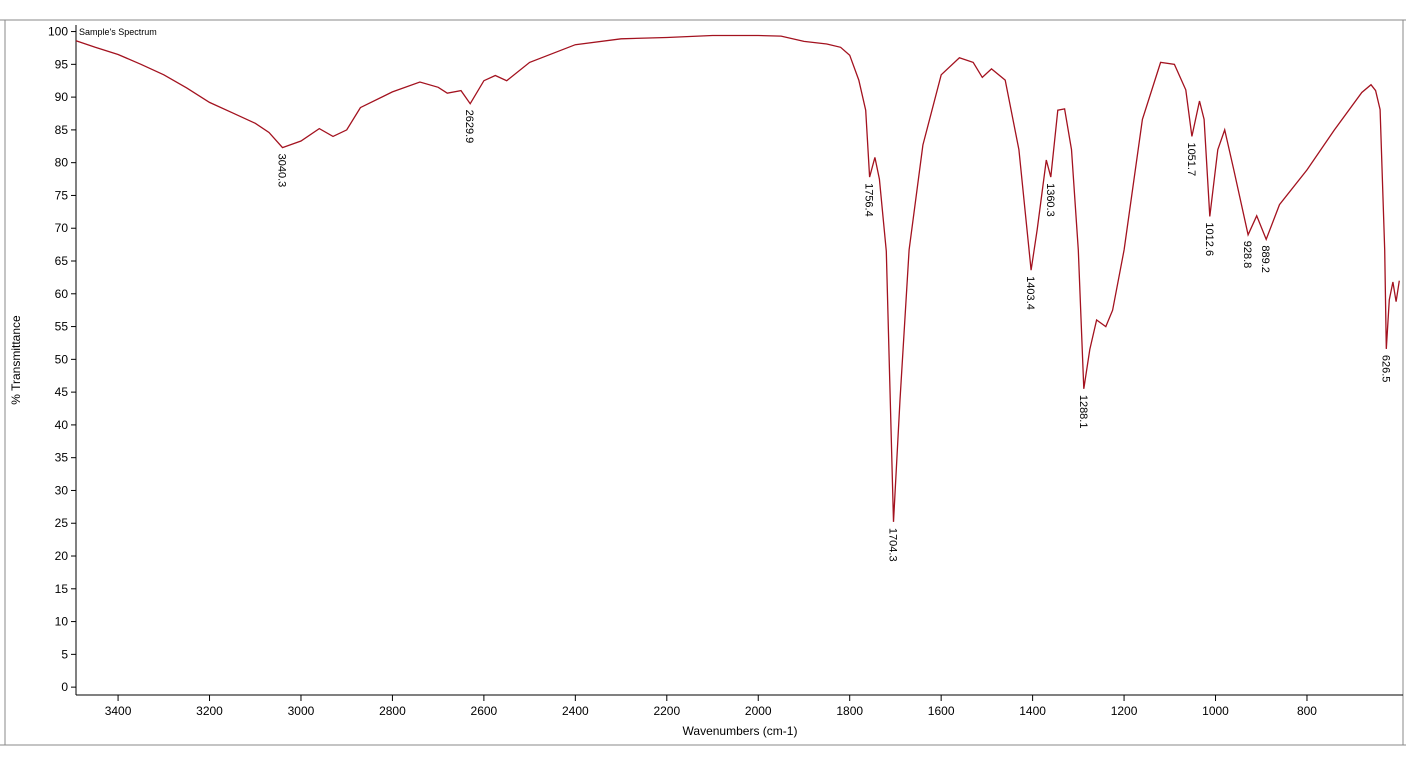 Image resolution: width=1406 pixels, height=770 pixels. I want to click on x-axis-label: Wavenumbers (cm-1), so click(740, 731).